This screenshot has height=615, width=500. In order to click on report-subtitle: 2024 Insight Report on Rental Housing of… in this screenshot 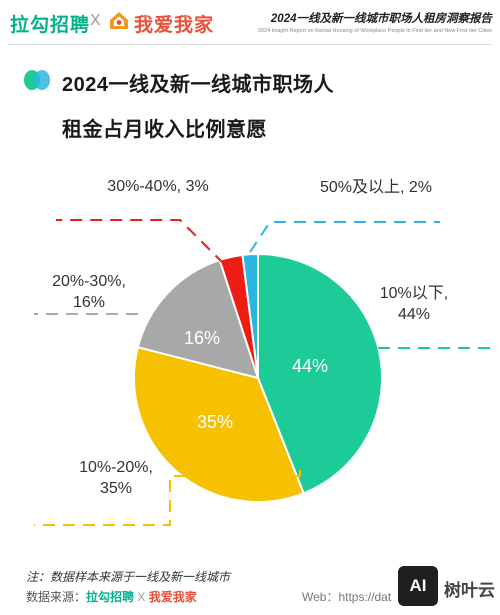, I will do `click(374, 31)`.